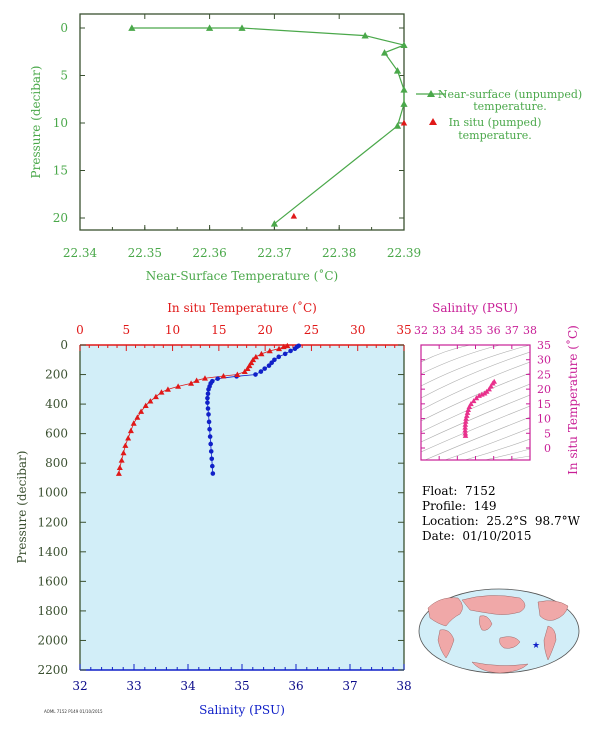  I want to click on location: Location: 25.2°S 98.7°W, so click(501, 521).